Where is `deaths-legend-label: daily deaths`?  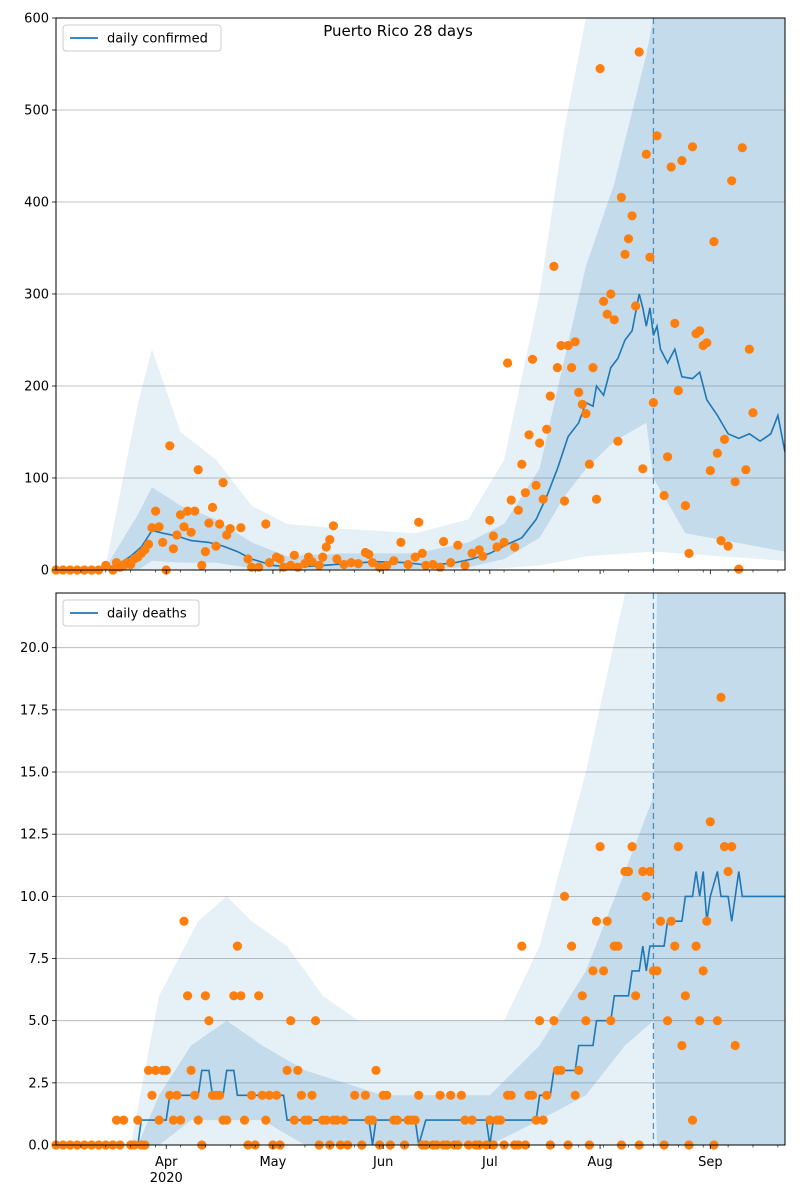
deaths-legend-label: daily deaths is located at coordinates (147, 614).